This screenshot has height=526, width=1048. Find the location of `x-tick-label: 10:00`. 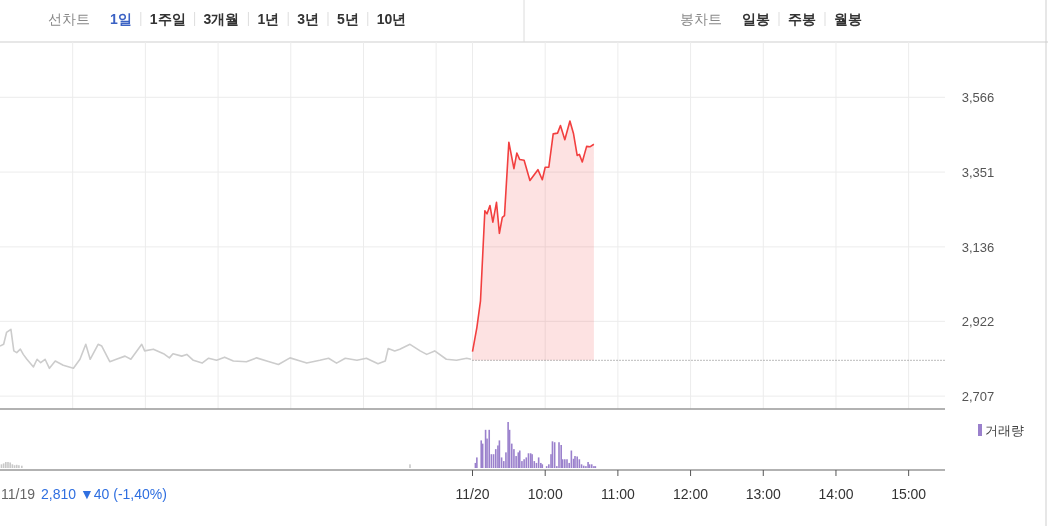

x-tick-label: 10:00 is located at coordinates (545, 494).